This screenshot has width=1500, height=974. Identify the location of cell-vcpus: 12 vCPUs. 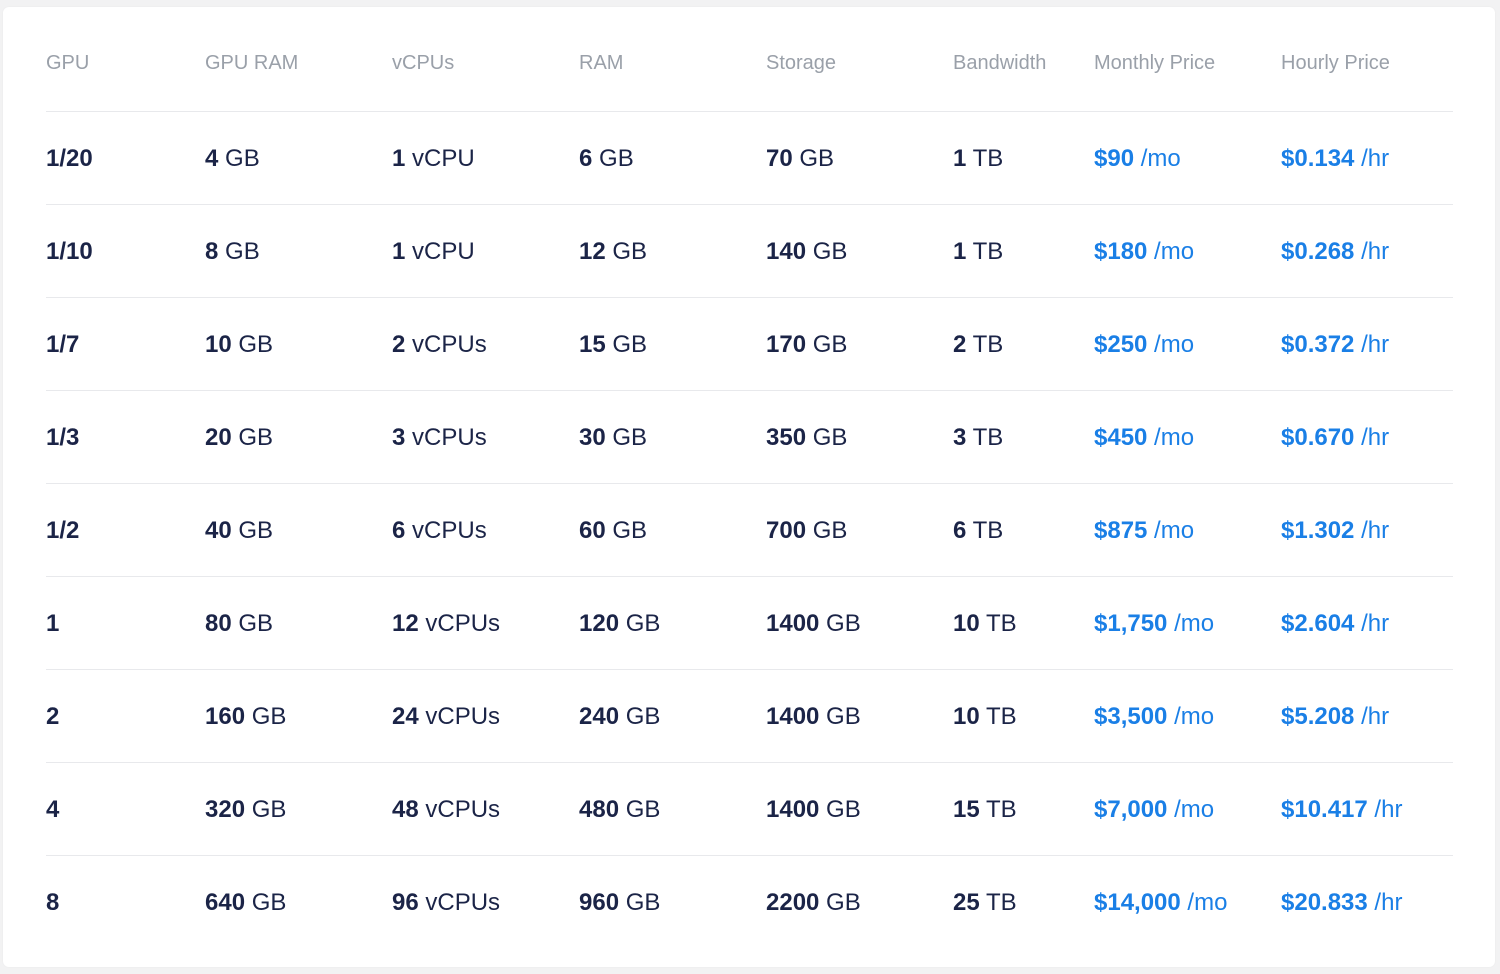
(446, 624).